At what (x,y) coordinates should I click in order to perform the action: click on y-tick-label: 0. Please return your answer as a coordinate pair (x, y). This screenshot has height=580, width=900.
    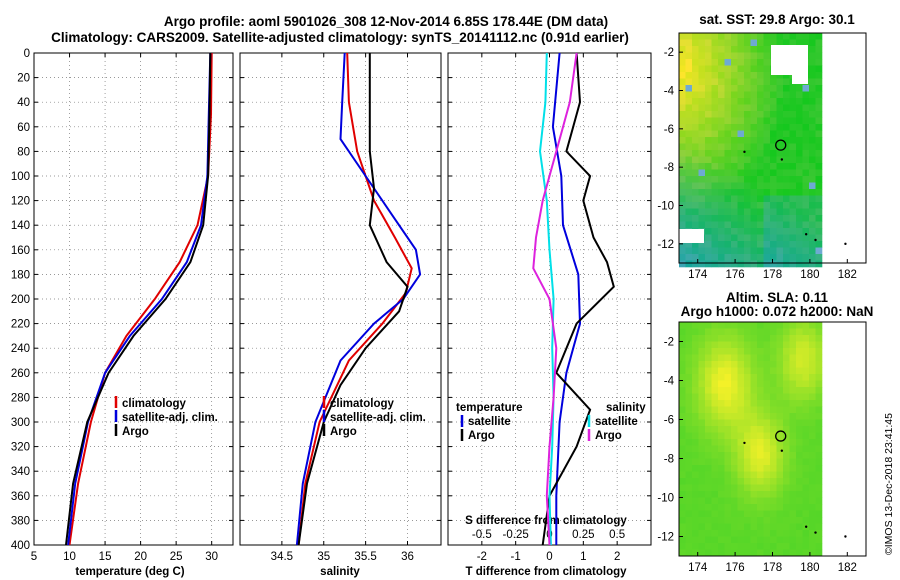
    Looking at the image, I should click on (27, 54).